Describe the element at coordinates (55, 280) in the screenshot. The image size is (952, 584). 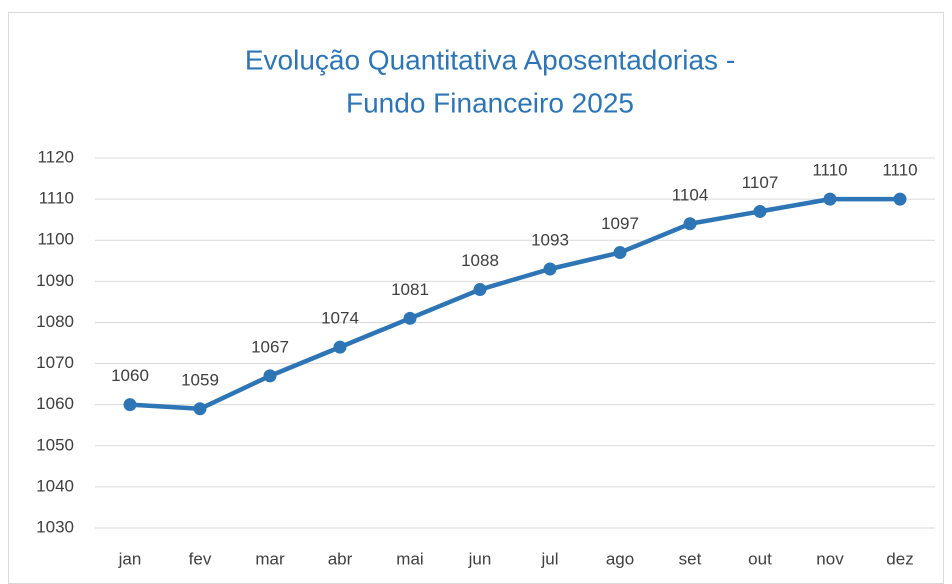
I see `y-tick-label: 1090` at that location.